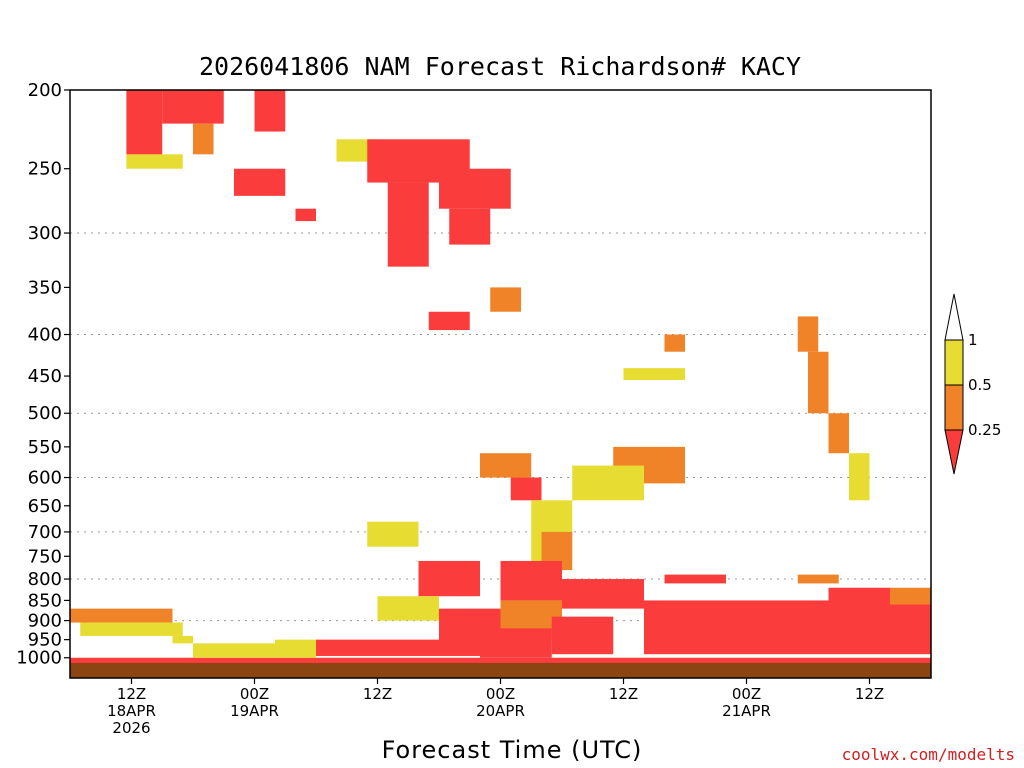  What do you see at coordinates (500, 670) in the screenshot?
I see `ground-strip` at bounding box center [500, 670].